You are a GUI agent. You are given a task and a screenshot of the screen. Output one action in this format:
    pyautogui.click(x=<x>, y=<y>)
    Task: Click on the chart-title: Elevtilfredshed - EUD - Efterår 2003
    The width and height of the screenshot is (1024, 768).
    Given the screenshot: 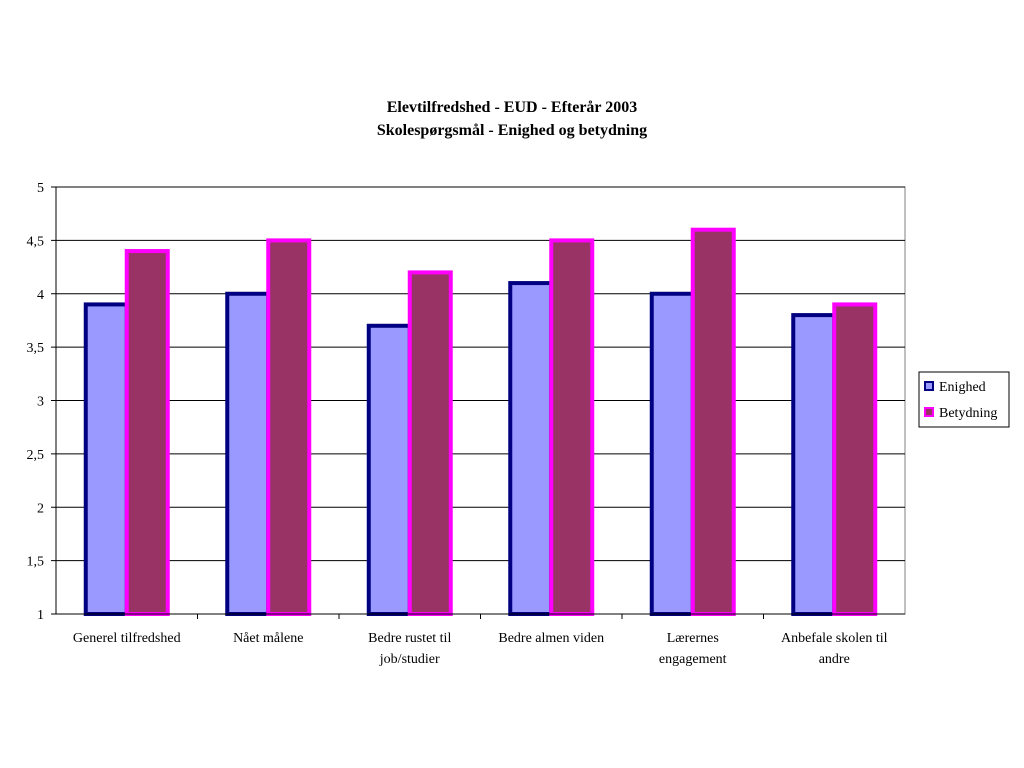 What is the action you would take?
    pyautogui.click(x=512, y=107)
    